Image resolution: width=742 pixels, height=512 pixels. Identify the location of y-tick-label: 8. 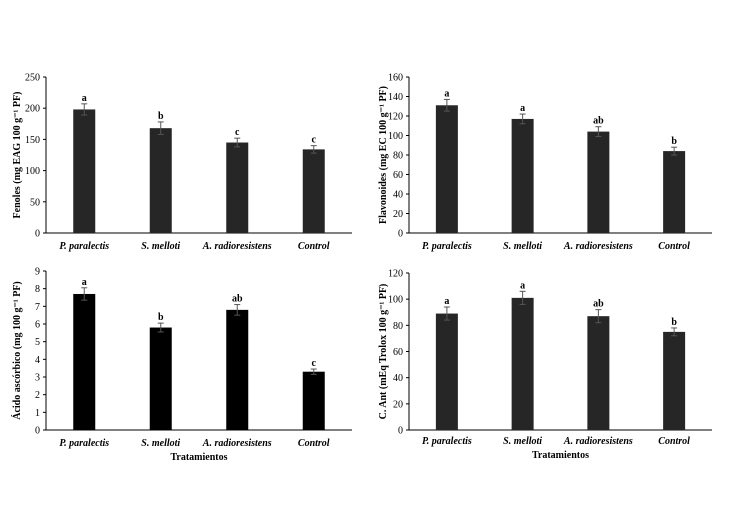
(37, 289).